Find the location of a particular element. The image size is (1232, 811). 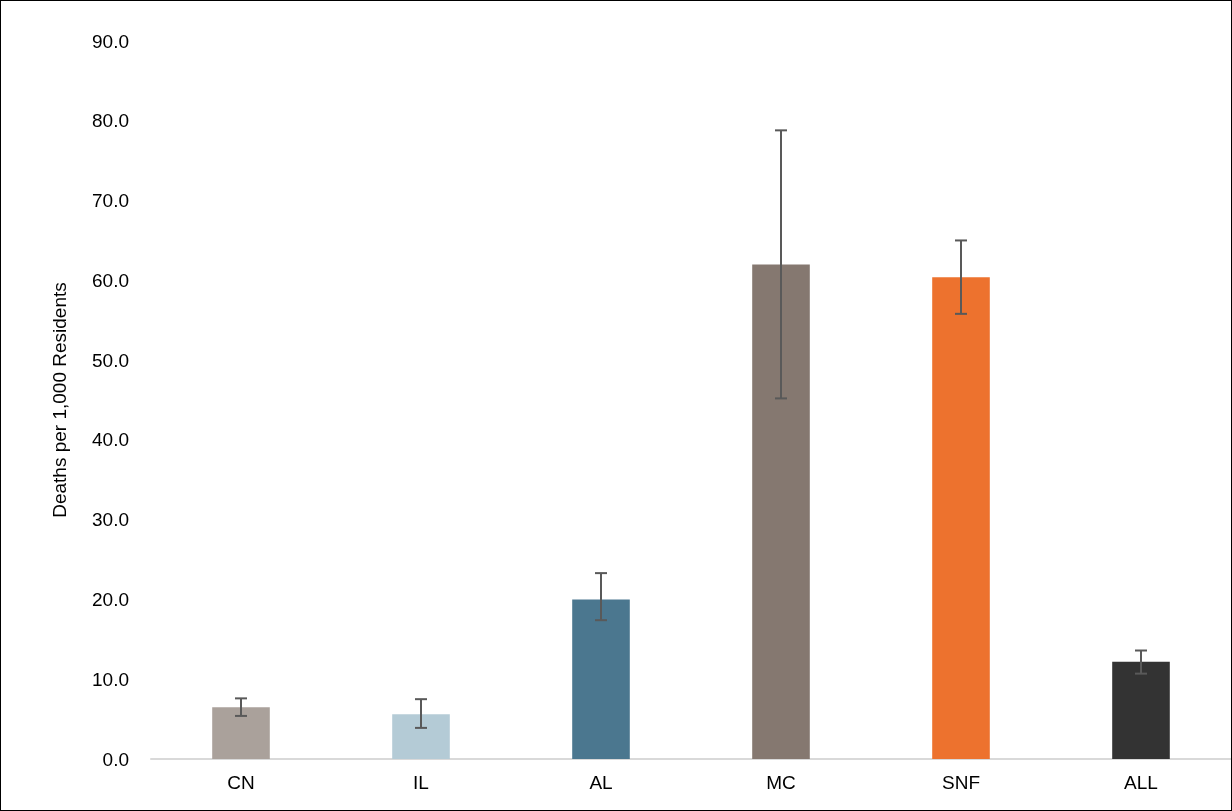

x-tick-label: IL is located at coordinates (421, 782).